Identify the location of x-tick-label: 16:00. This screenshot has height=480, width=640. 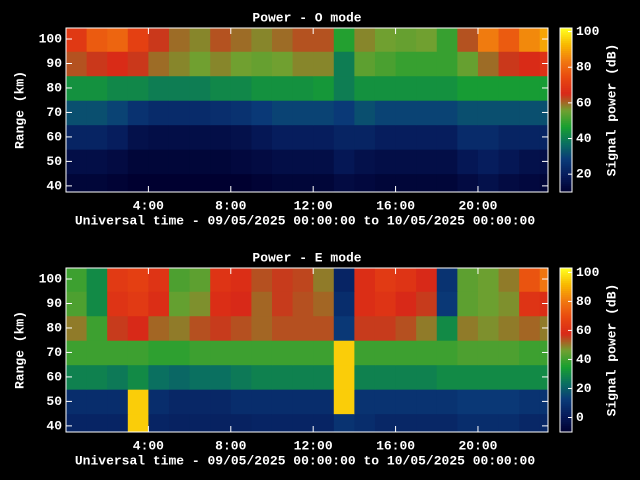
(395, 205).